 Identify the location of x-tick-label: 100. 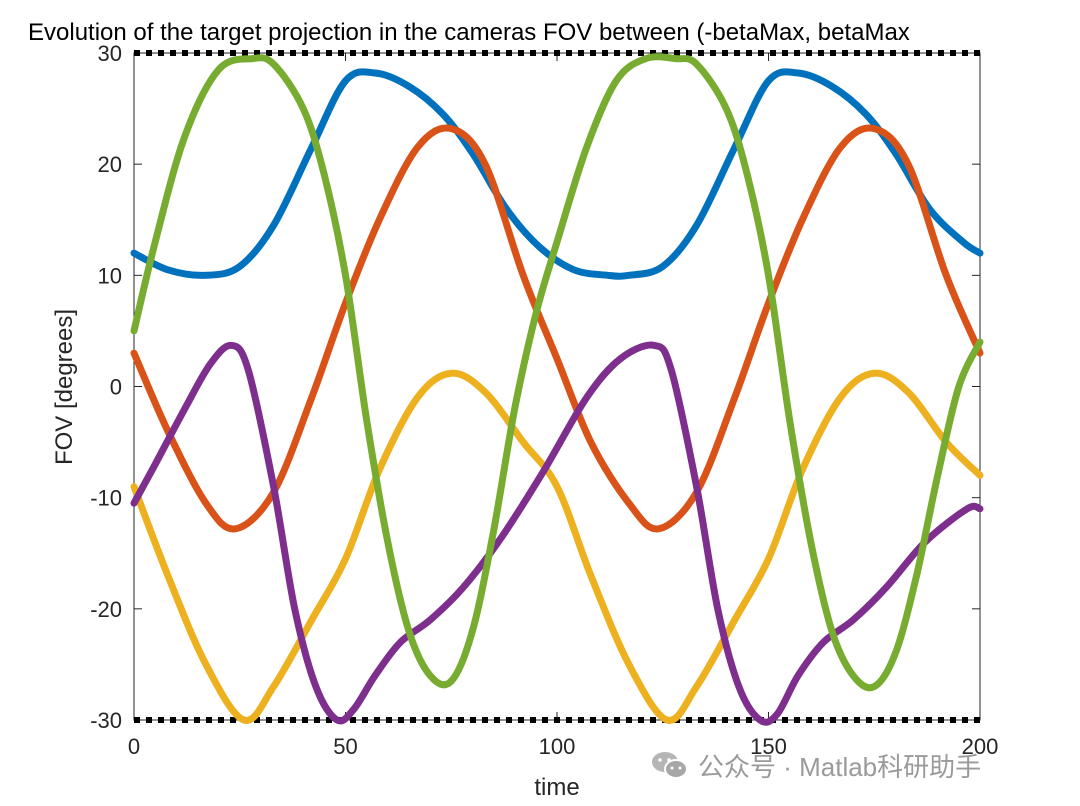
(557, 746).